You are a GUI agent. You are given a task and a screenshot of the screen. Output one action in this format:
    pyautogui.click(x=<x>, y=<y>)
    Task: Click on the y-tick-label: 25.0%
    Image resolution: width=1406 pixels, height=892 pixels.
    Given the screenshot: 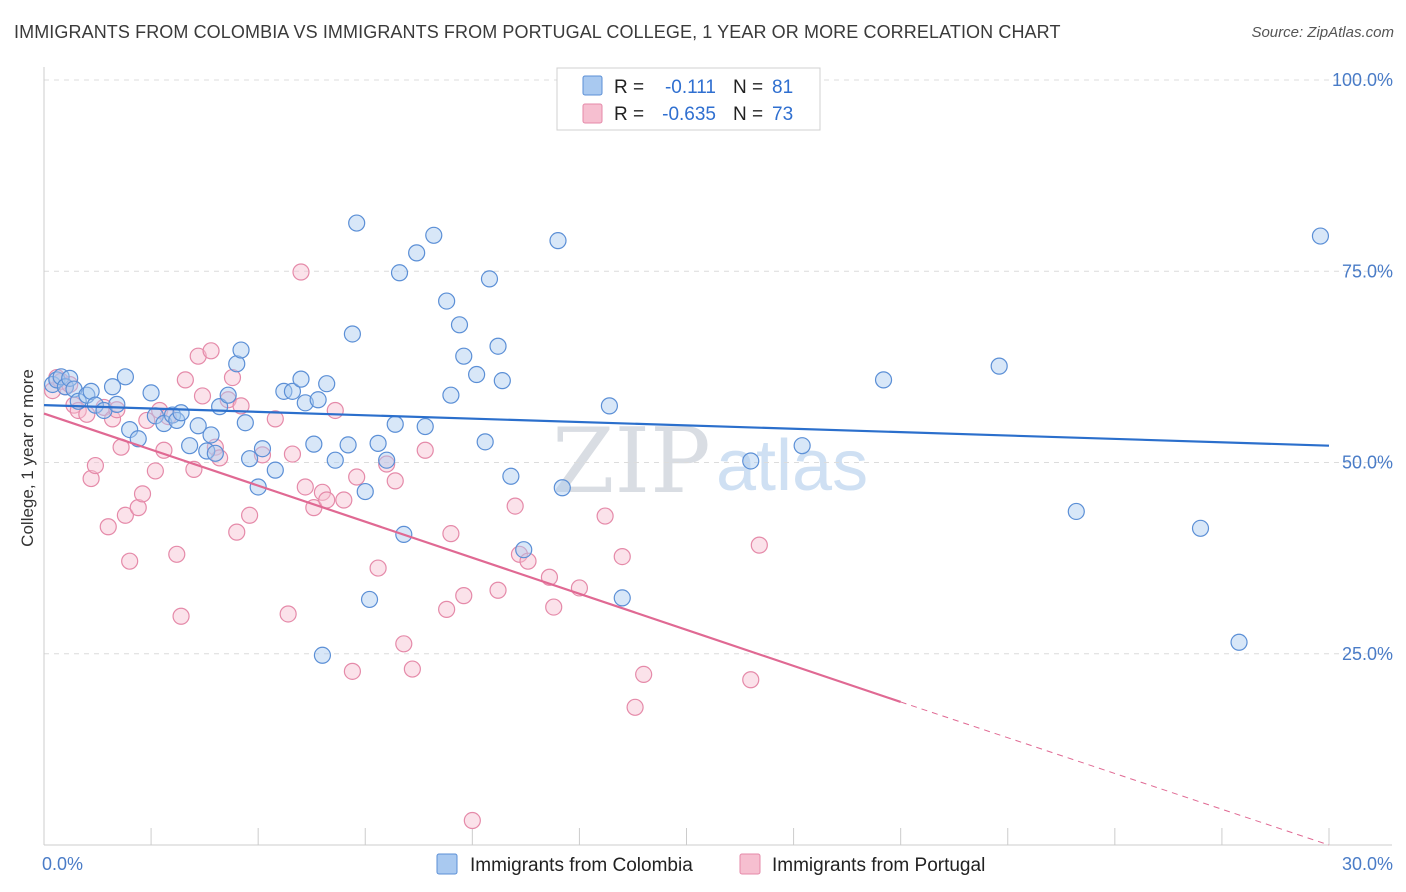 What is the action you would take?
    pyautogui.click(x=1367, y=654)
    